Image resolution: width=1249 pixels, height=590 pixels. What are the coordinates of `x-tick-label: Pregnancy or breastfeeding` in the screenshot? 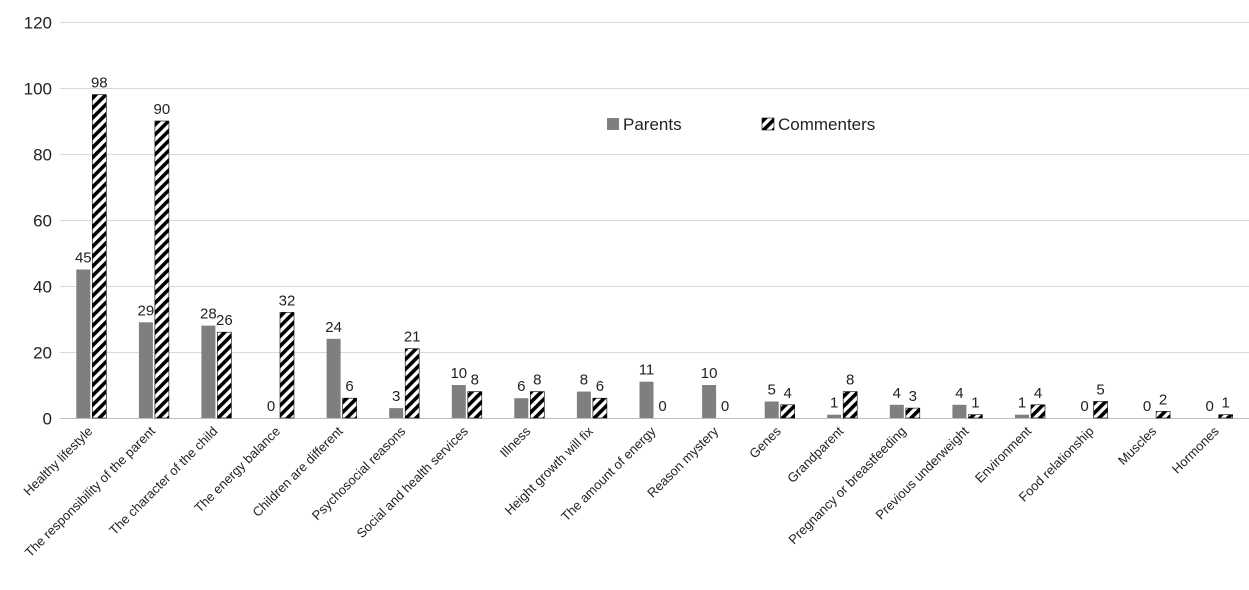 It's located at (847, 486).